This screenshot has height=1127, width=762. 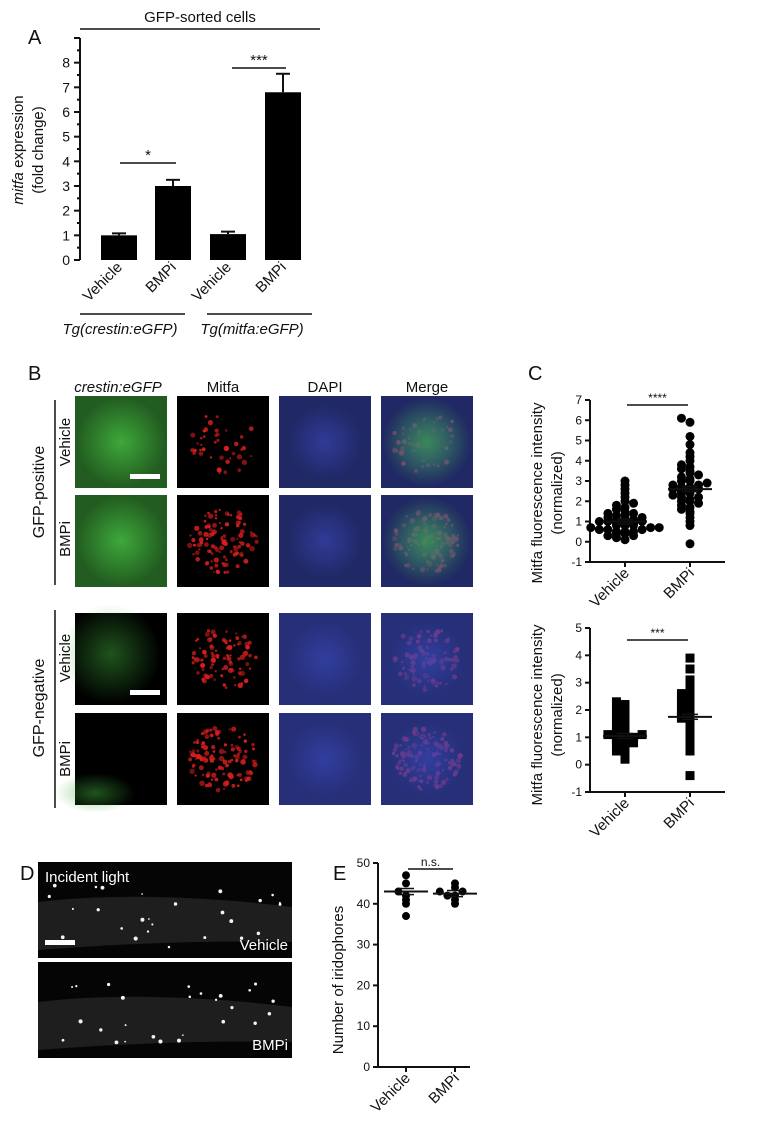 I want to click on panel-c-bottom-chart: -1 0 1 2 3 4 5 Vehicle BMPi ***, so click(x=648, y=731).